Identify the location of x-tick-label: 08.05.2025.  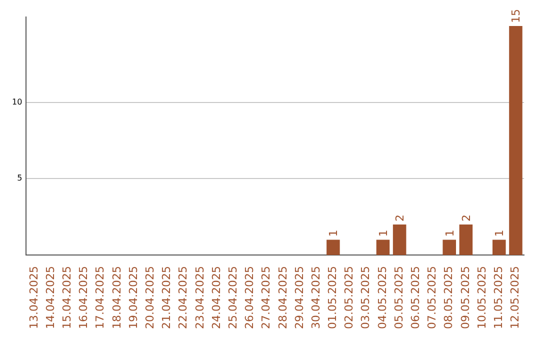
(449, 298).